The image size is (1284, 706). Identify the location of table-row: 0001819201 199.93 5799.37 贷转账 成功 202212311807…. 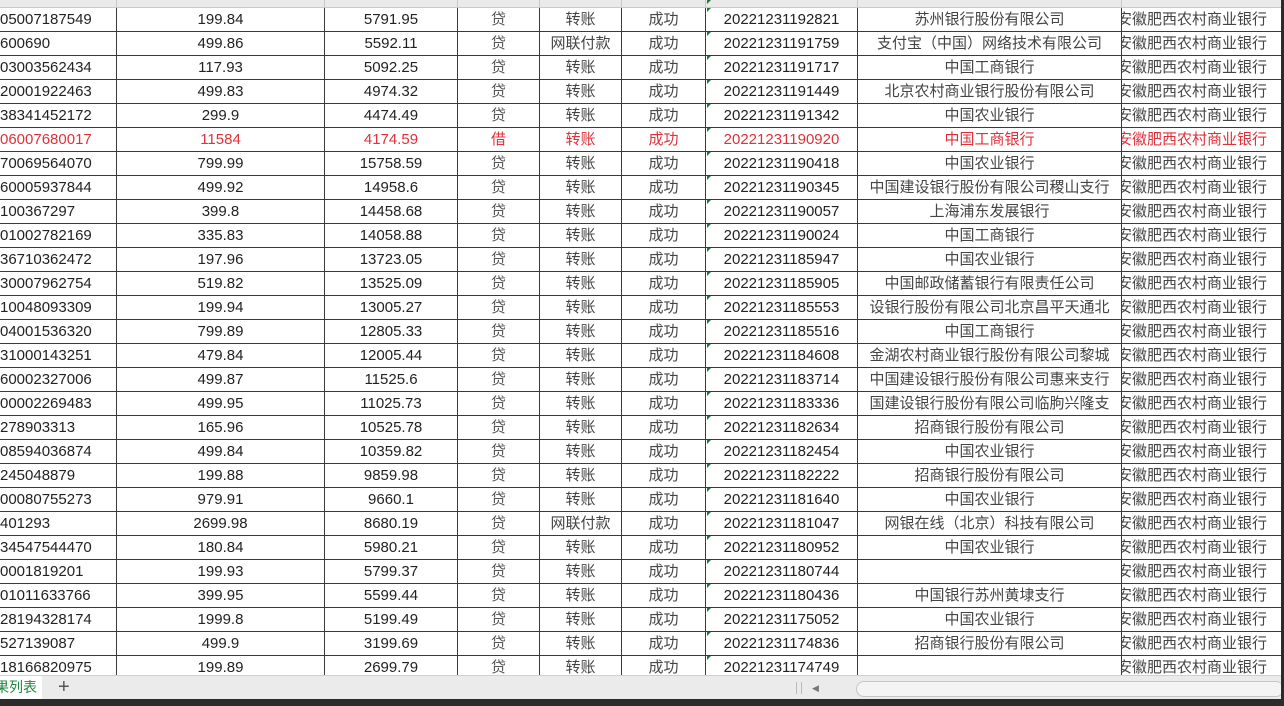
(642, 572).